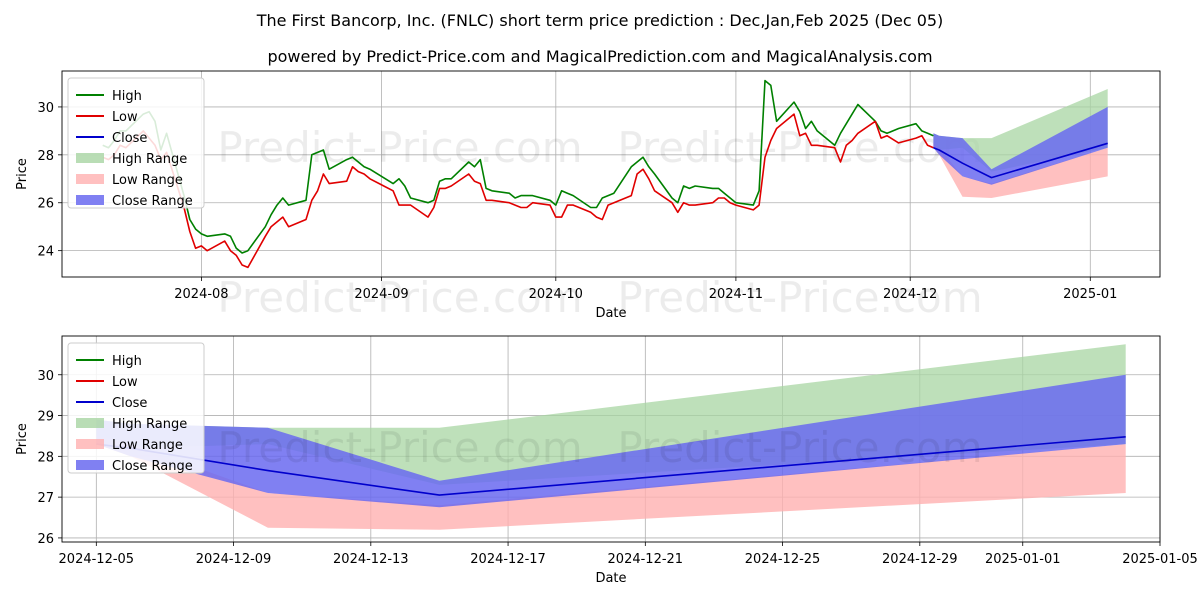  Describe the element at coordinates (556, 294) in the screenshot. I see `x-tick-label: 2024-10` at that location.